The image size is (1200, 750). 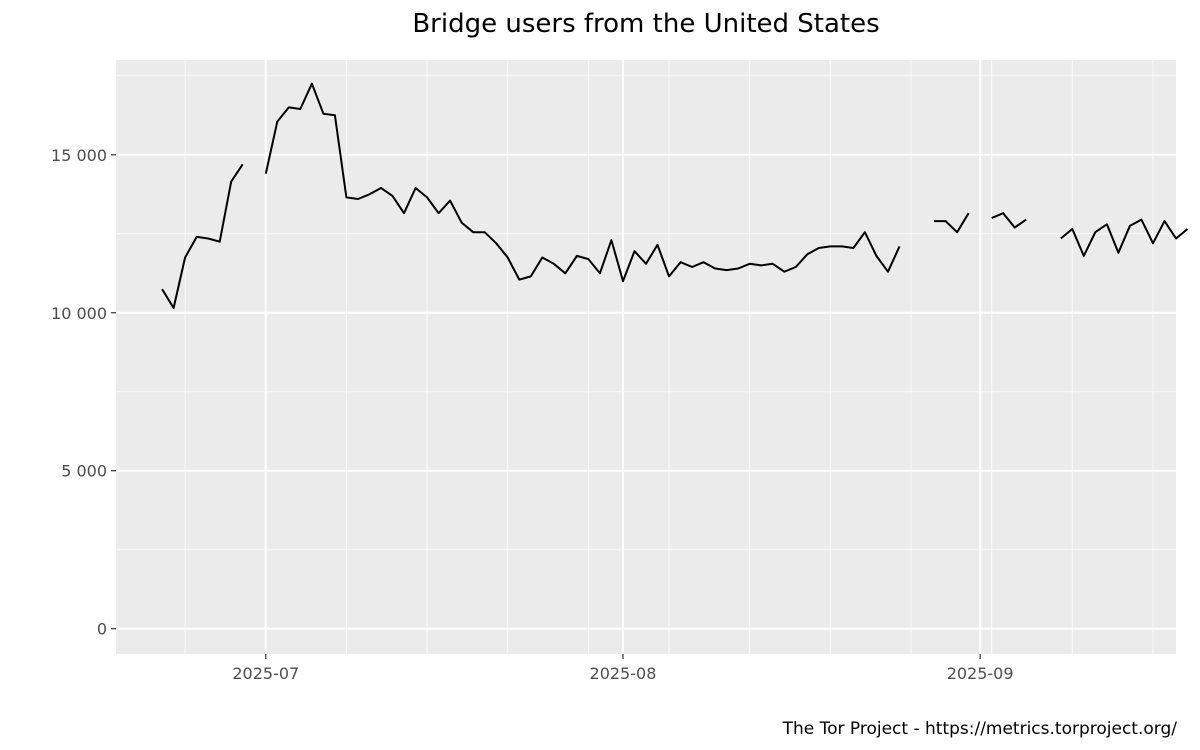 What do you see at coordinates (265, 673) in the screenshot?
I see `x-tick-label: 2025-07` at bounding box center [265, 673].